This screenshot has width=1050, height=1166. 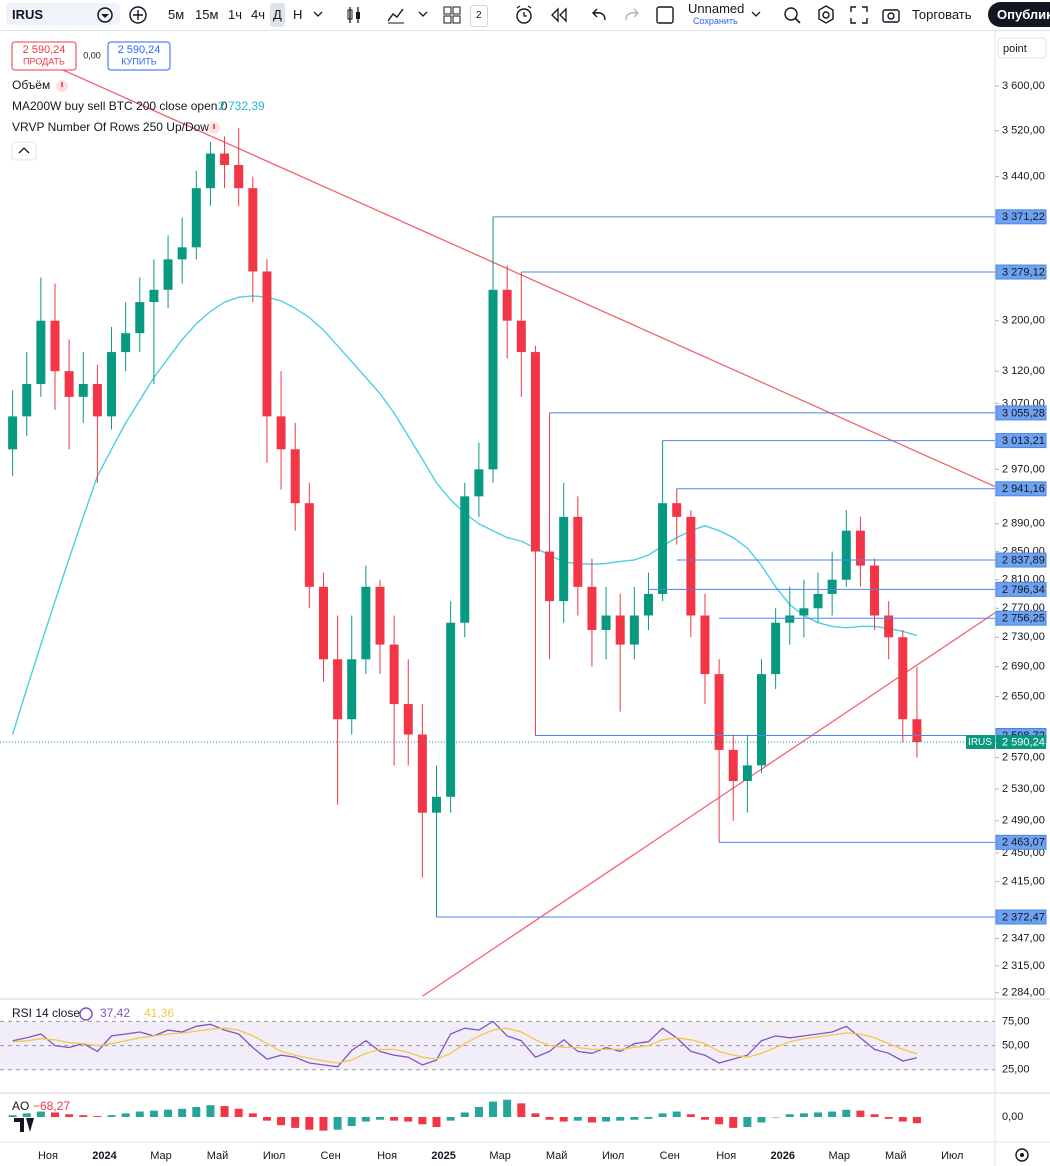 What do you see at coordinates (1023, 217) in the screenshot?
I see `level-label: 3 371,22` at bounding box center [1023, 217].